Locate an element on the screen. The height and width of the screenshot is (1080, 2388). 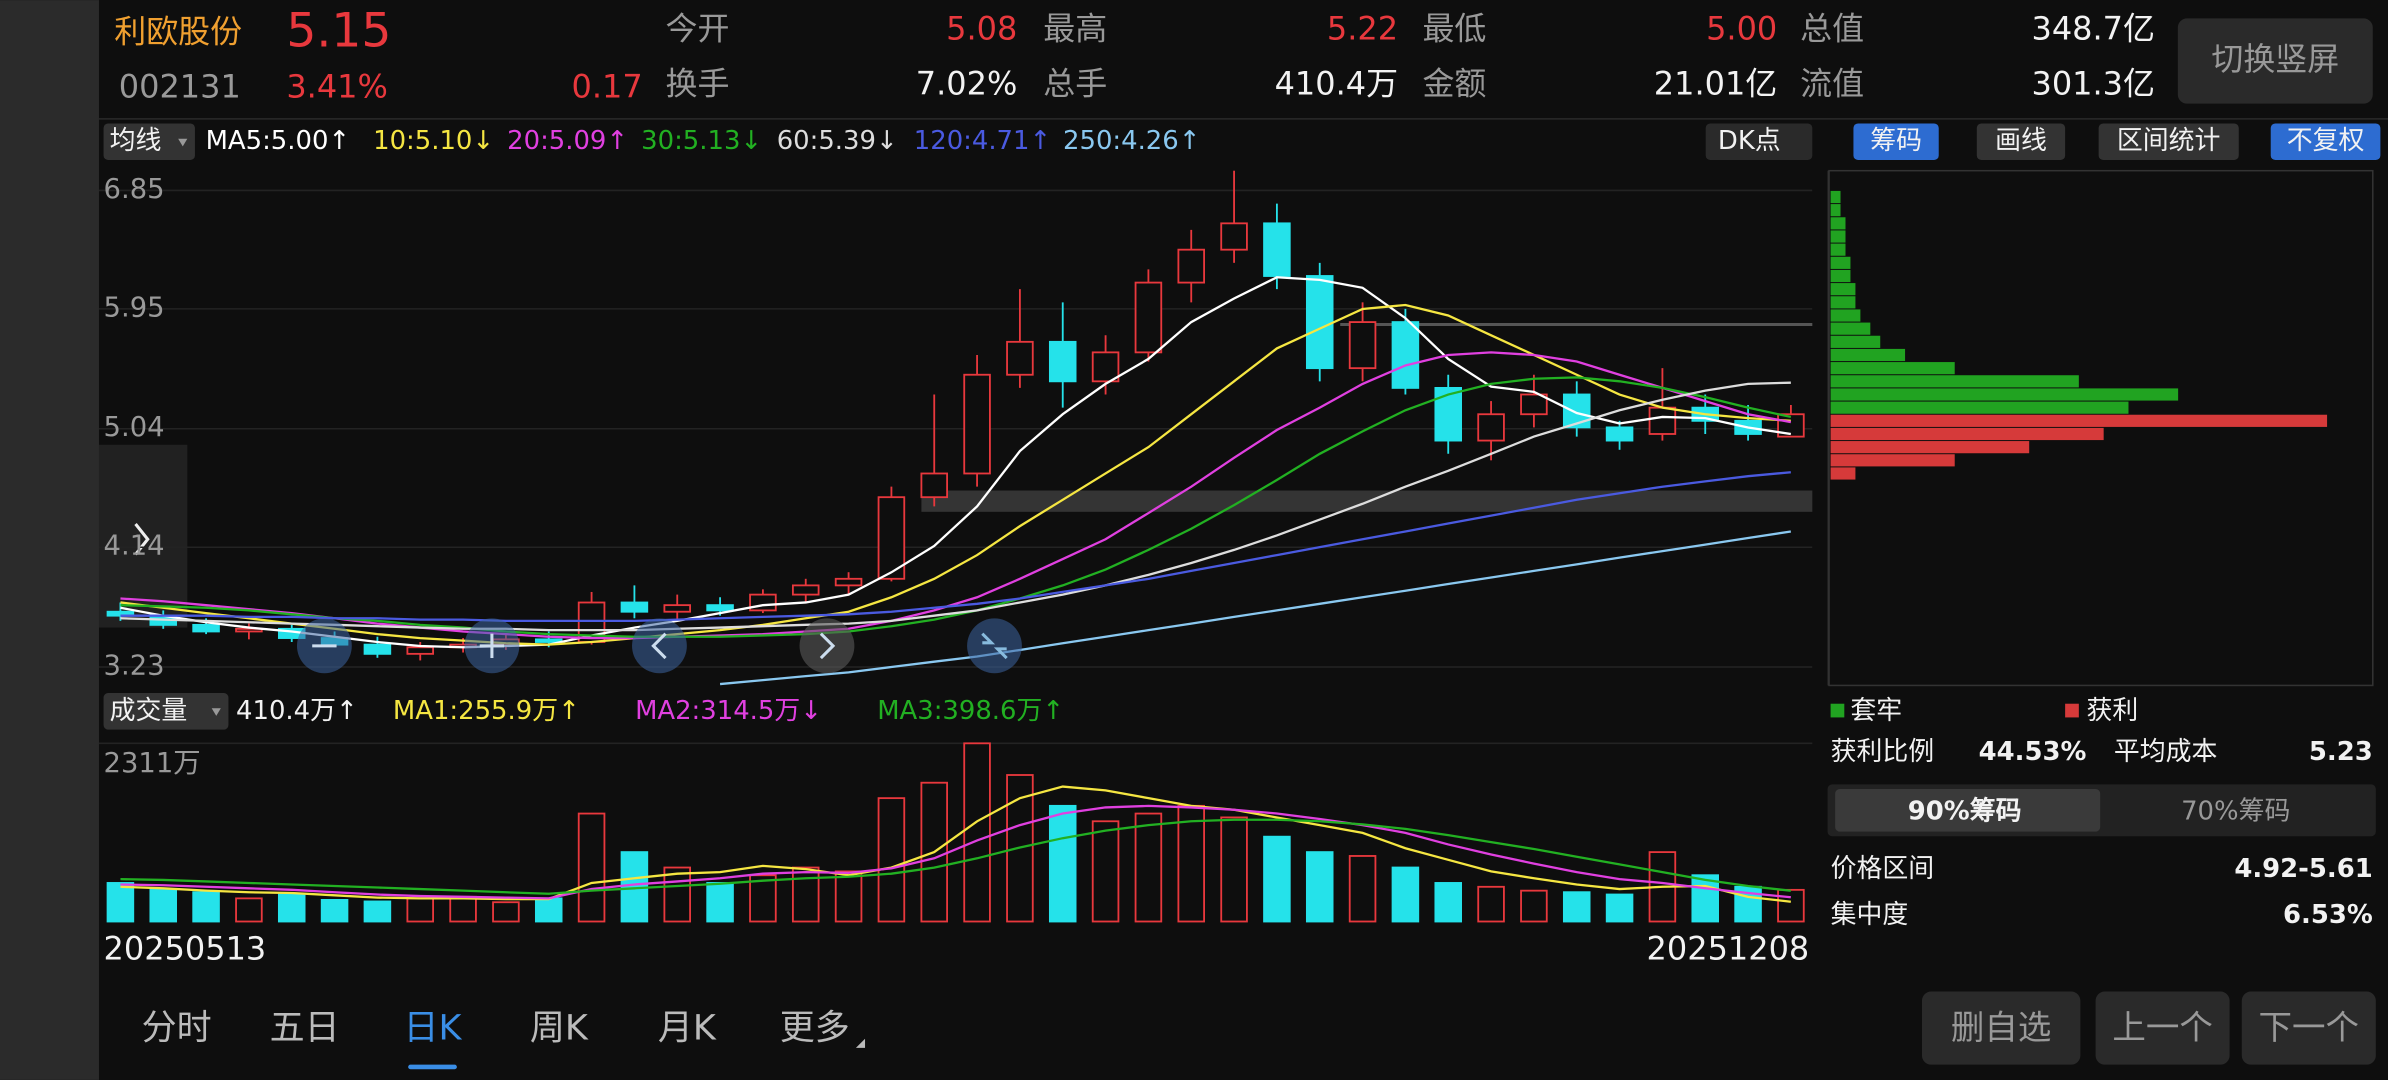
mode-90: 90%筹码 is located at coordinates (1965, 810).